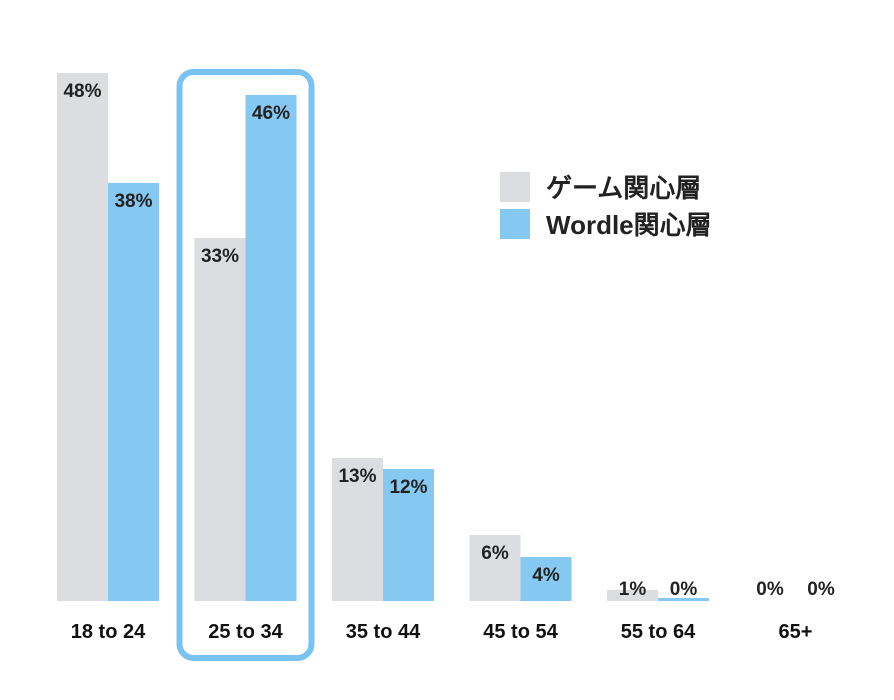  Describe the element at coordinates (520, 632) in the screenshot. I see `x-label-45-to-54: 45 to 54` at that location.